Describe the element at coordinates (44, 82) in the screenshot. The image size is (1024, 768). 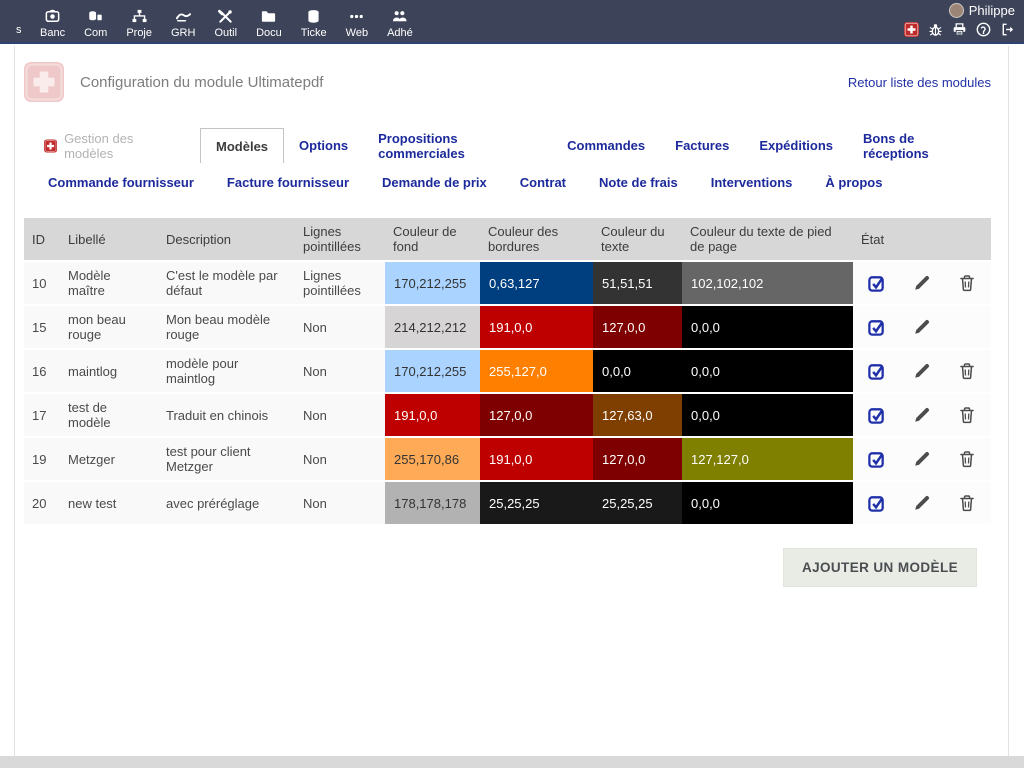
I see `ultimatepdf-module-icon` at that location.